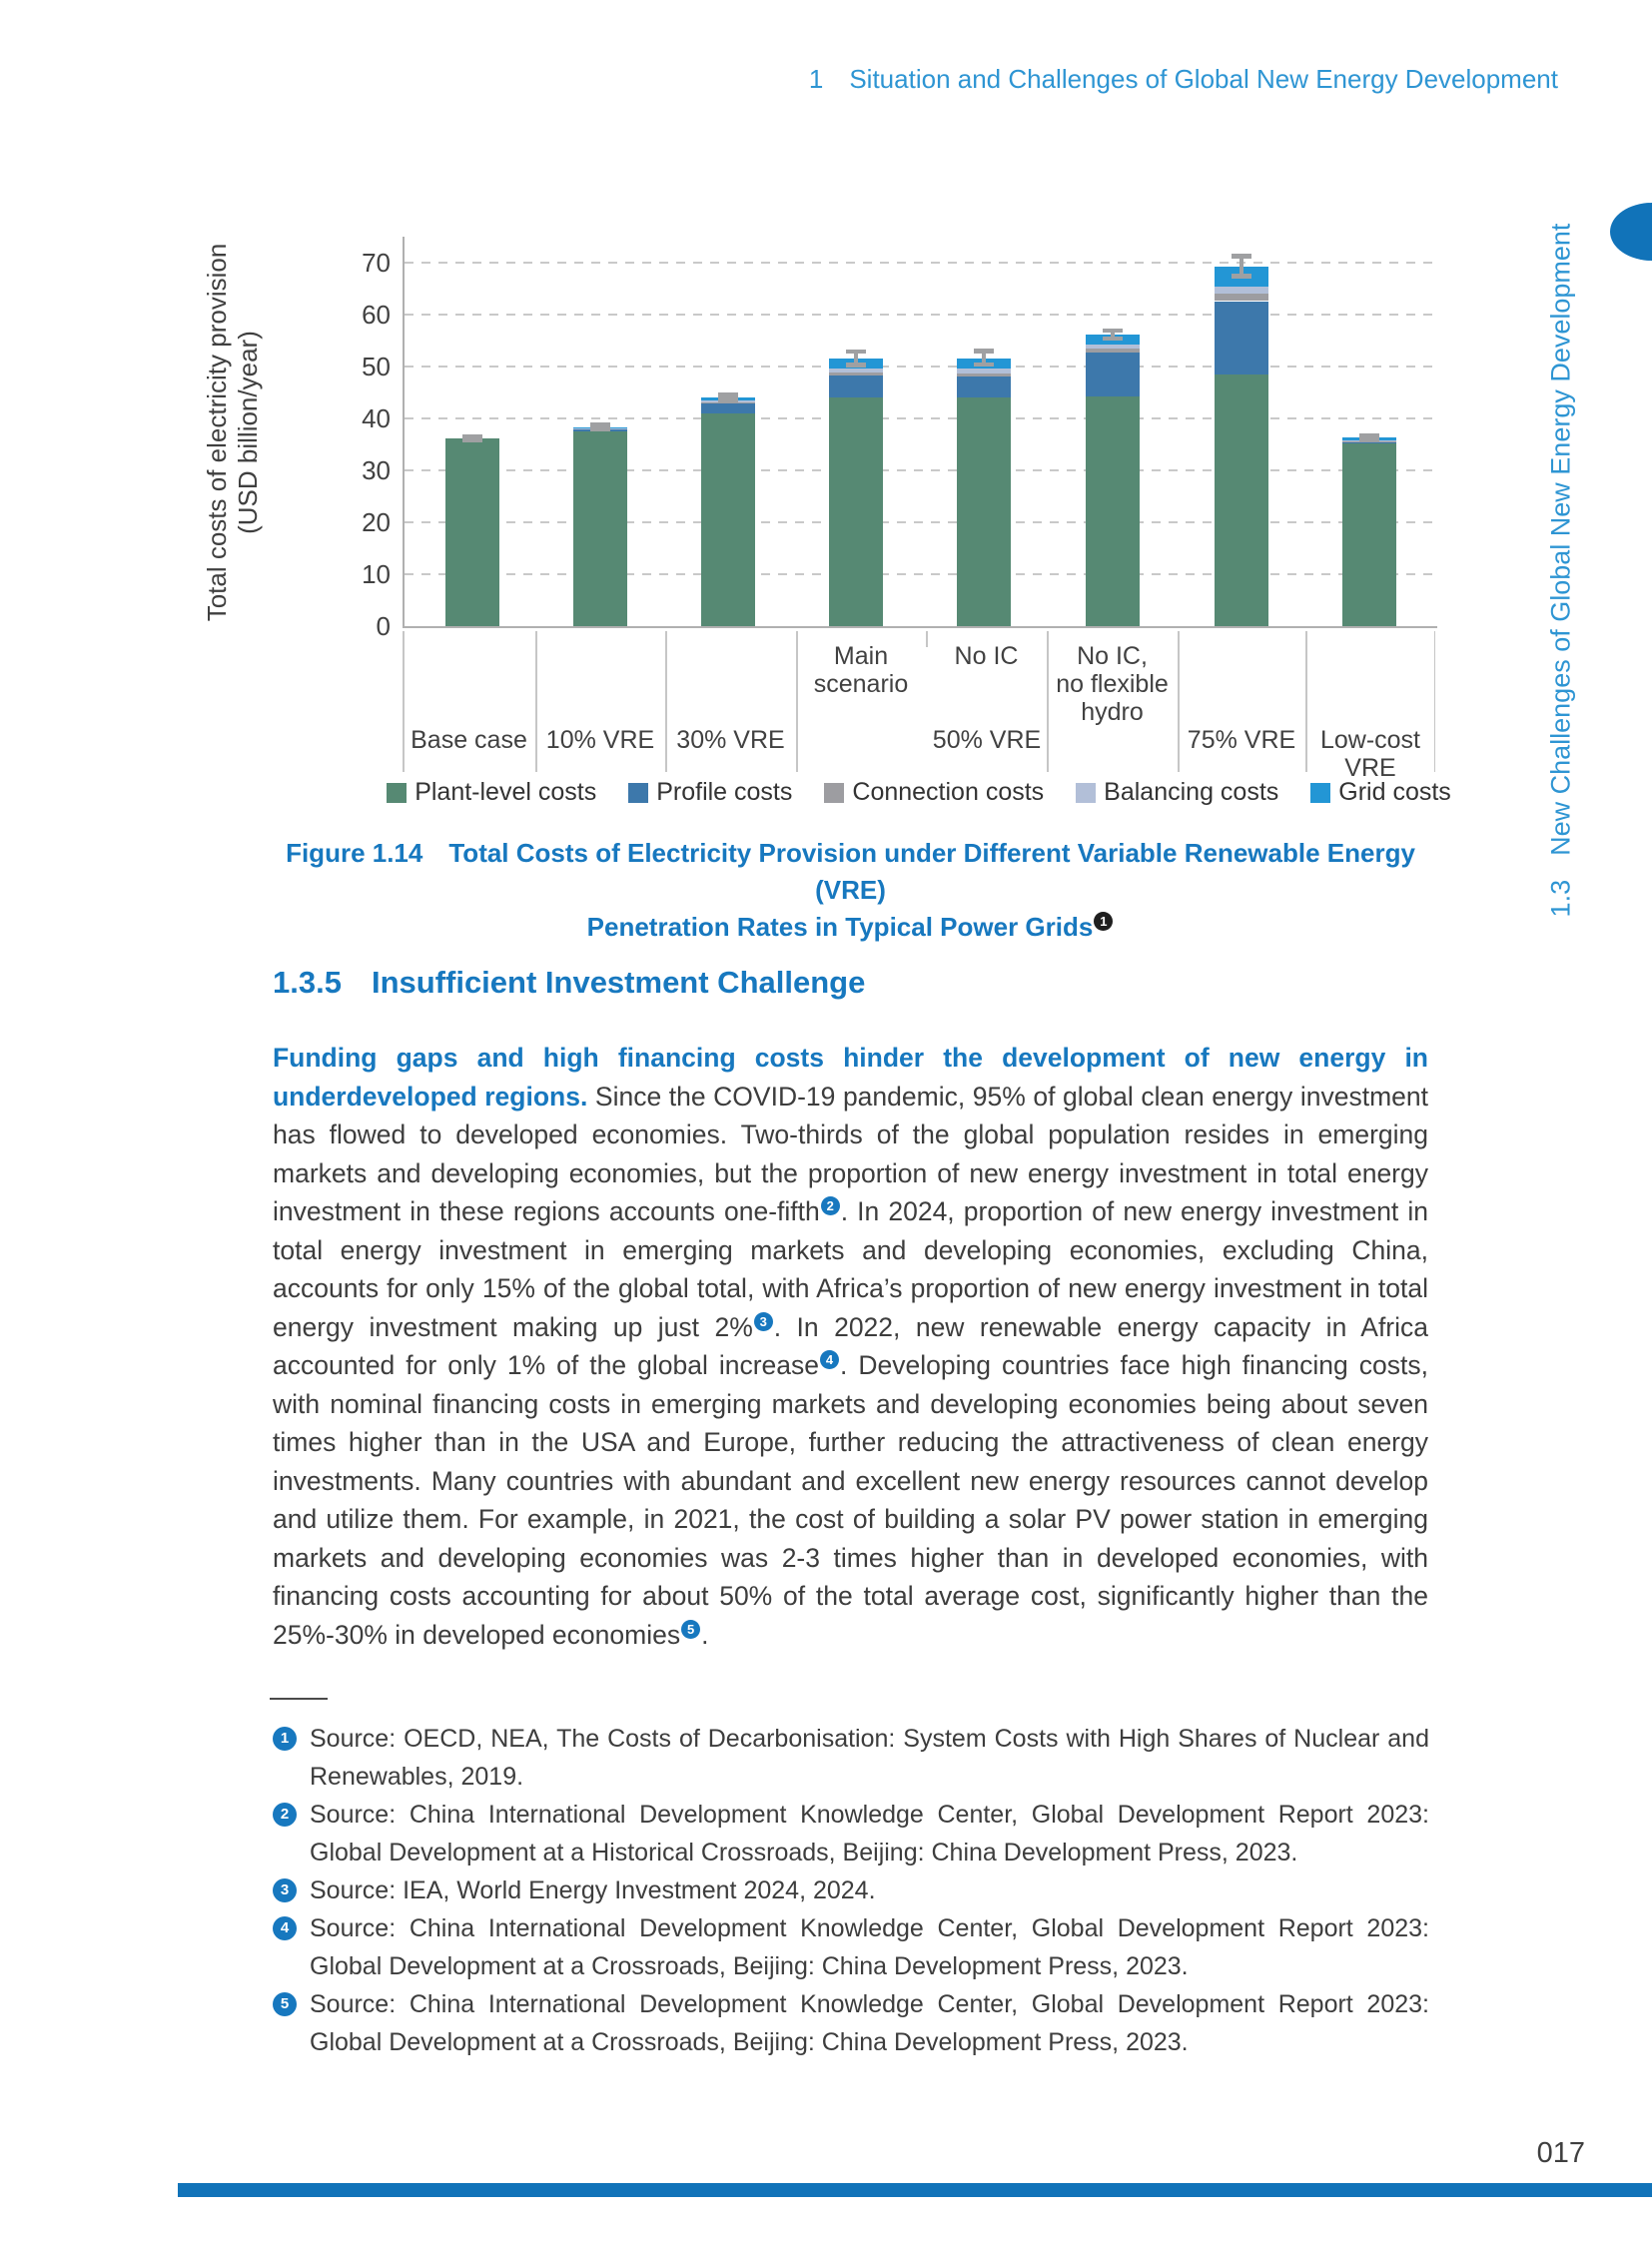 The image size is (1652, 2241). I want to click on section-title: Insufficient Investment Challenge, so click(618, 982).